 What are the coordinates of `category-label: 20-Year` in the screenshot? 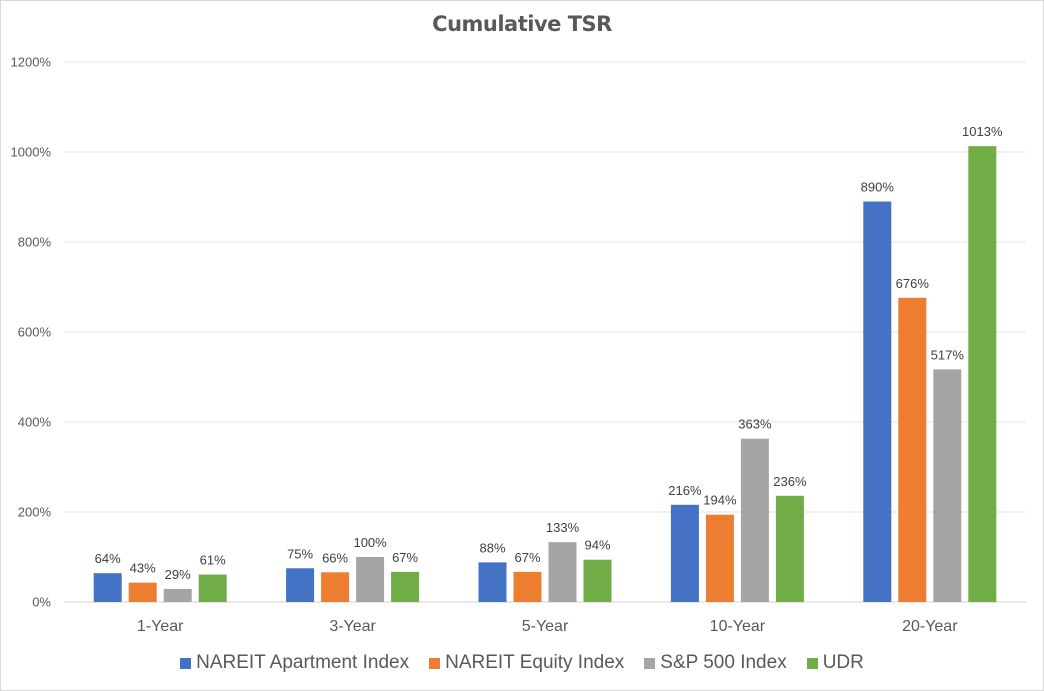 It's located at (930, 626).